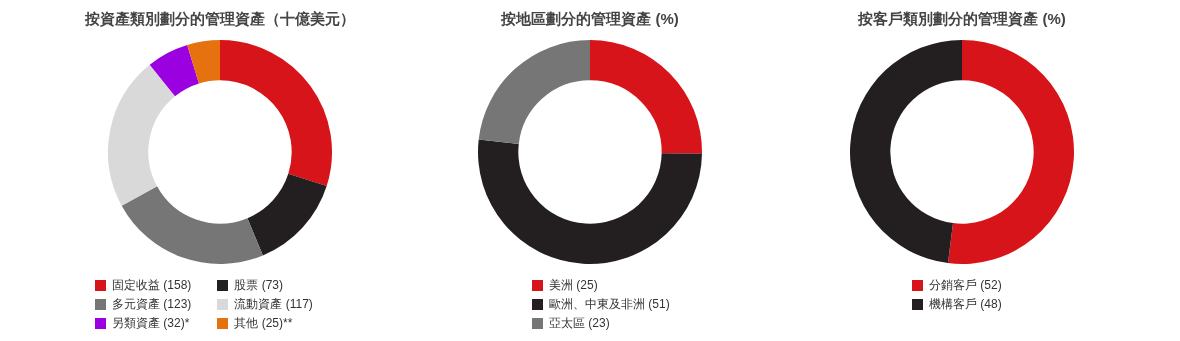  What do you see at coordinates (273, 304) in the screenshot?
I see `legend-label: 流動資產 (117)` at bounding box center [273, 304].